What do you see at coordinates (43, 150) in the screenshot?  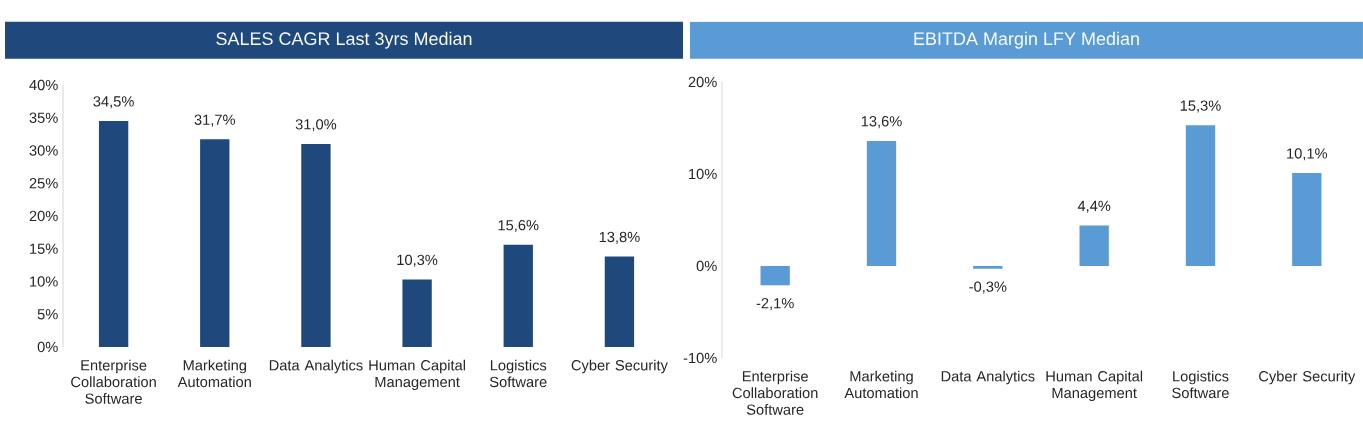 I see `y-tick-label: 30%` at bounding box center [43, 150].